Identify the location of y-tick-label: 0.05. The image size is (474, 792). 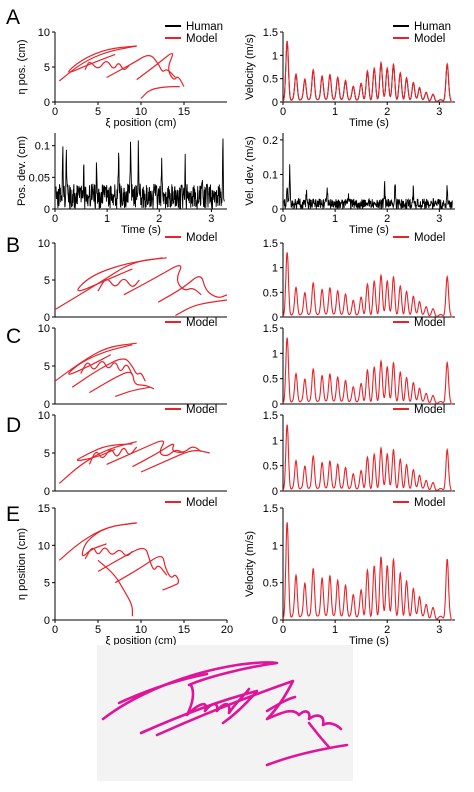
(39, 178).